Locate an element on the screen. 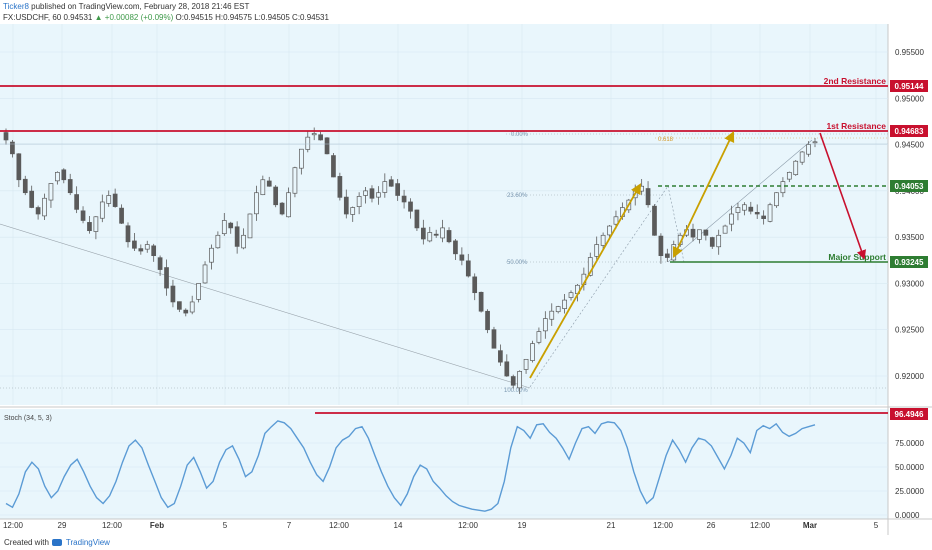 Image resolution: width=932 pixels, height=550 pixels. created-with: Created with TradingView is located at coordinates (57, 542).